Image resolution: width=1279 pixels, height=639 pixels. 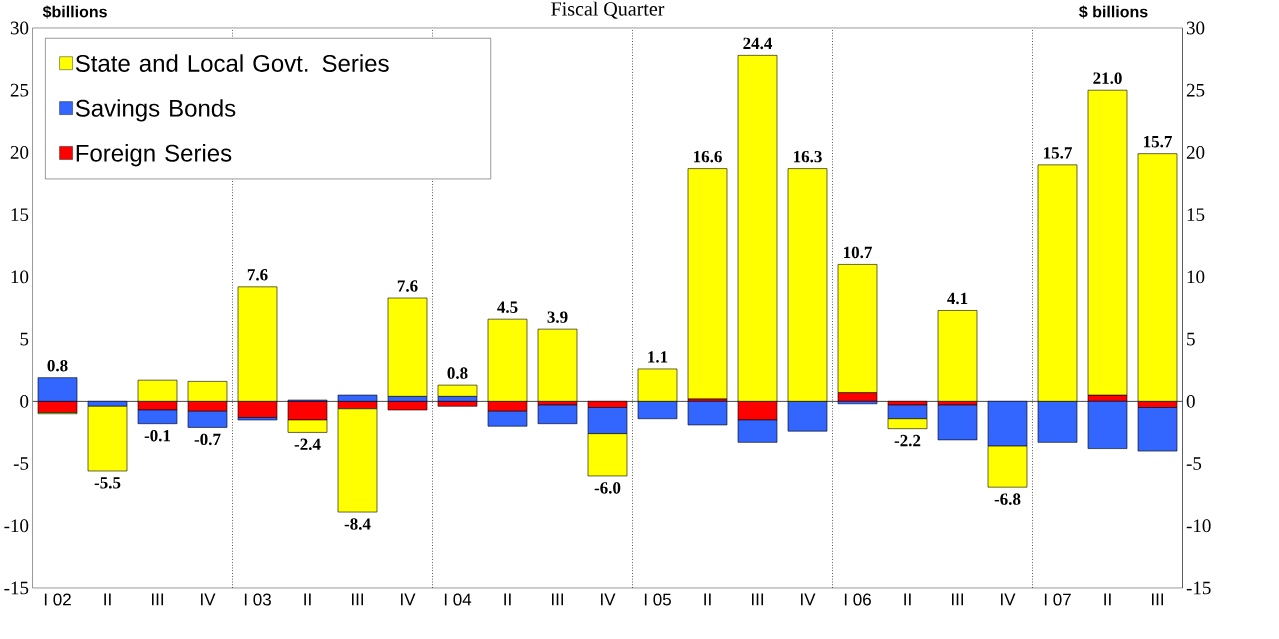 I want to click on y2-tick-label: -10, so click(x=1198, y=526).